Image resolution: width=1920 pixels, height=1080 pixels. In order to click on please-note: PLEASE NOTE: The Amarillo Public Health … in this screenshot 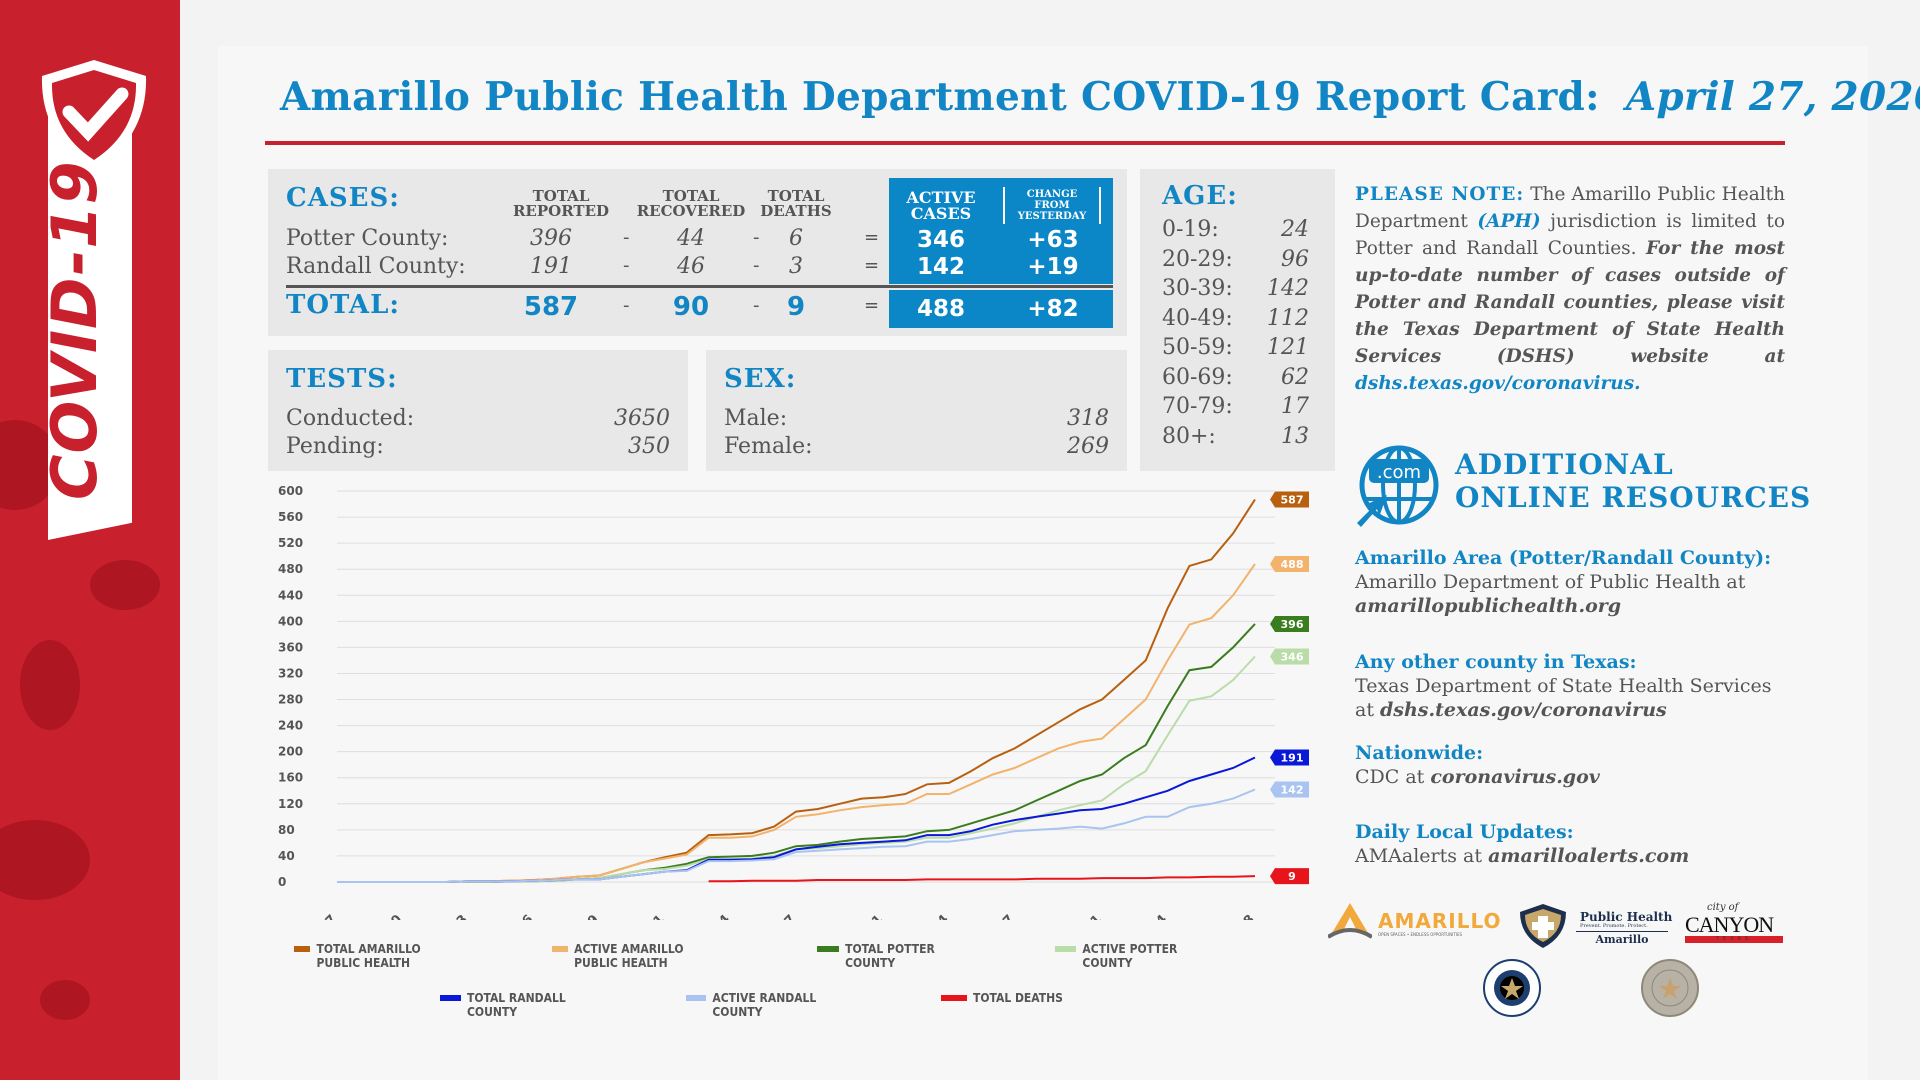, I will do `click(1570, 289)`.